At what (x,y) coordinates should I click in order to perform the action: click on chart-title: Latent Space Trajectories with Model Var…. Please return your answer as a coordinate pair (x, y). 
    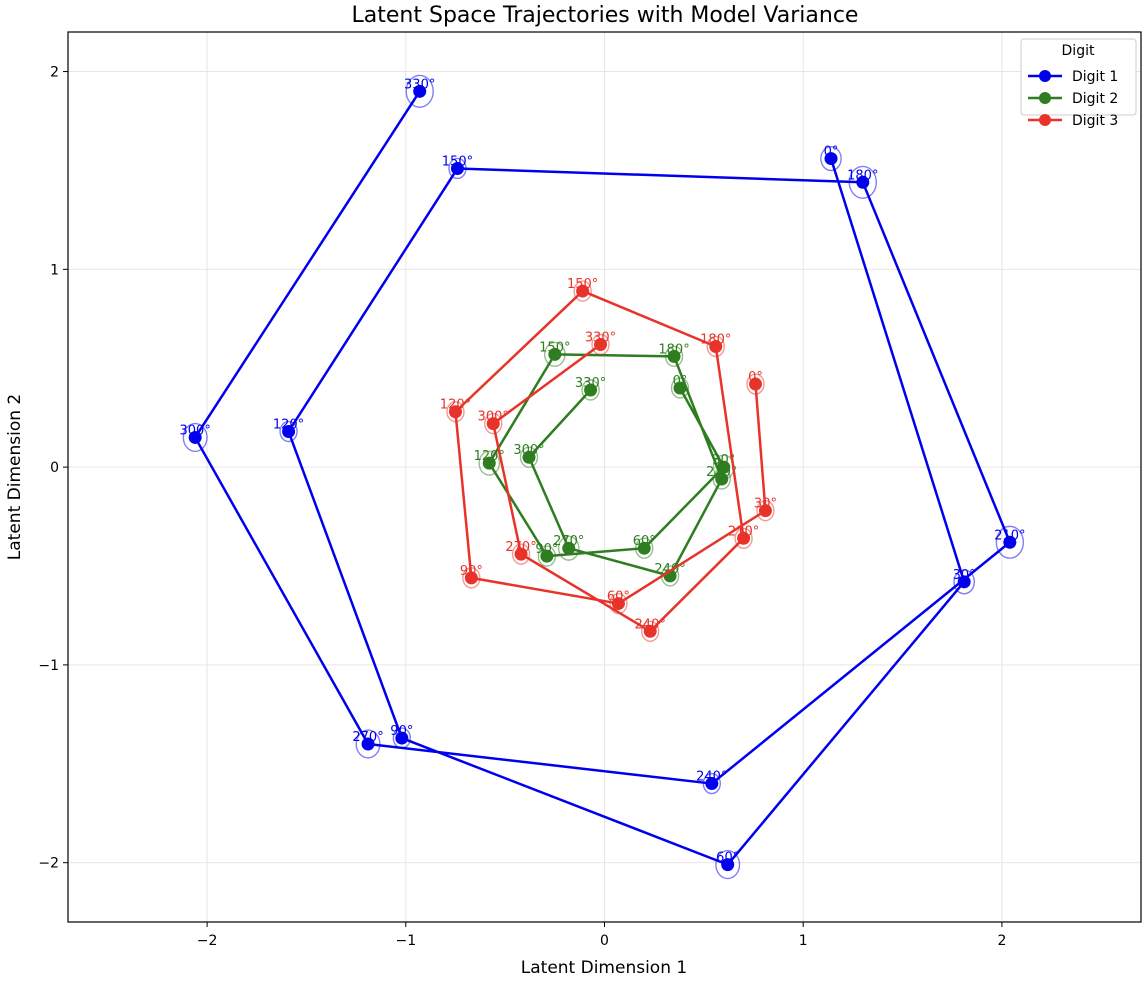
    Looking at the image, I should click on (605, 15).